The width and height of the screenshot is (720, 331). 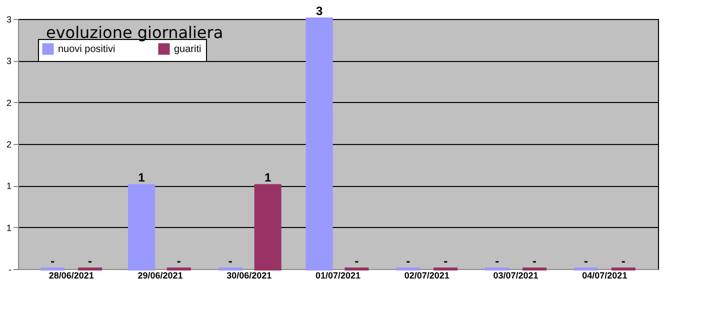 What do you see at coordinates (71, 275) in the screenshot?
I see `x-tick-label: 28/06/2021` at bounding box center [71, 275].